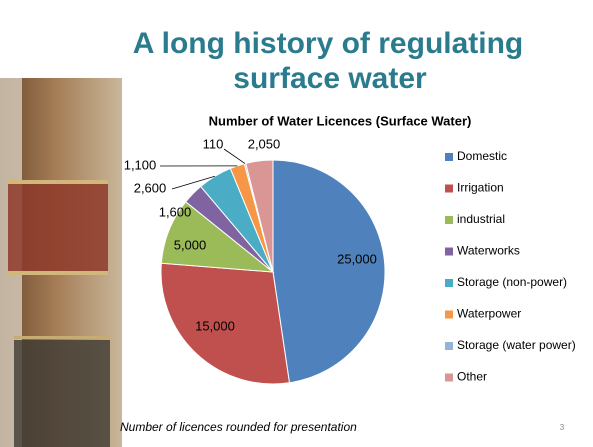 This screenshot has height=447, width=593. Describe the element at coordinates (488, 251) in the screenshot. I see `legend-label: Waterworks` at that location.